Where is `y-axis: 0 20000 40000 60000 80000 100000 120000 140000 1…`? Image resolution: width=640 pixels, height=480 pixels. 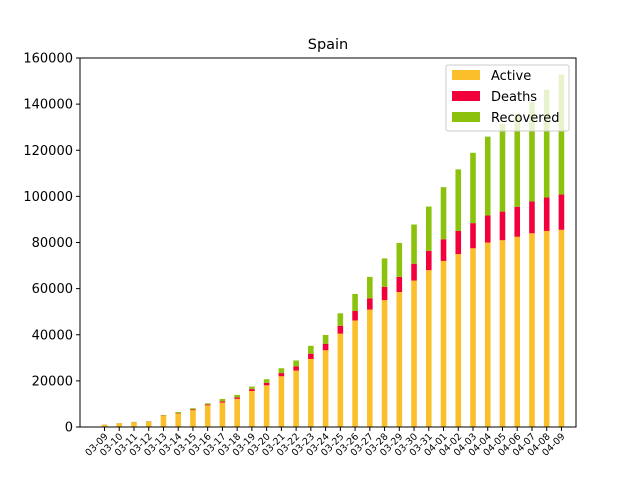 y-axis: 0 20000 40000 60000 80000 100000 120000 140000 1… is located at coordinates (51, 244).